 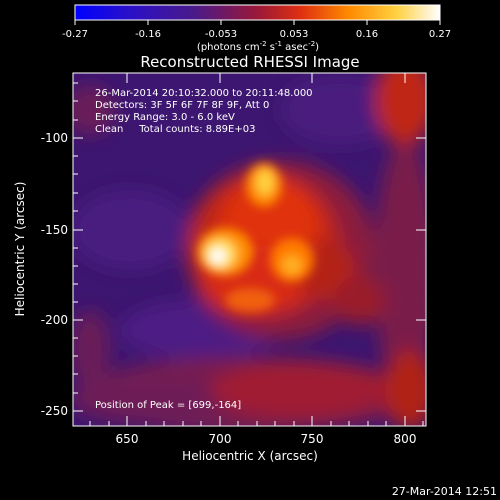 I want to click on peak-position-label: Position of Peak = [699,-164], so click(x=168, y=405).